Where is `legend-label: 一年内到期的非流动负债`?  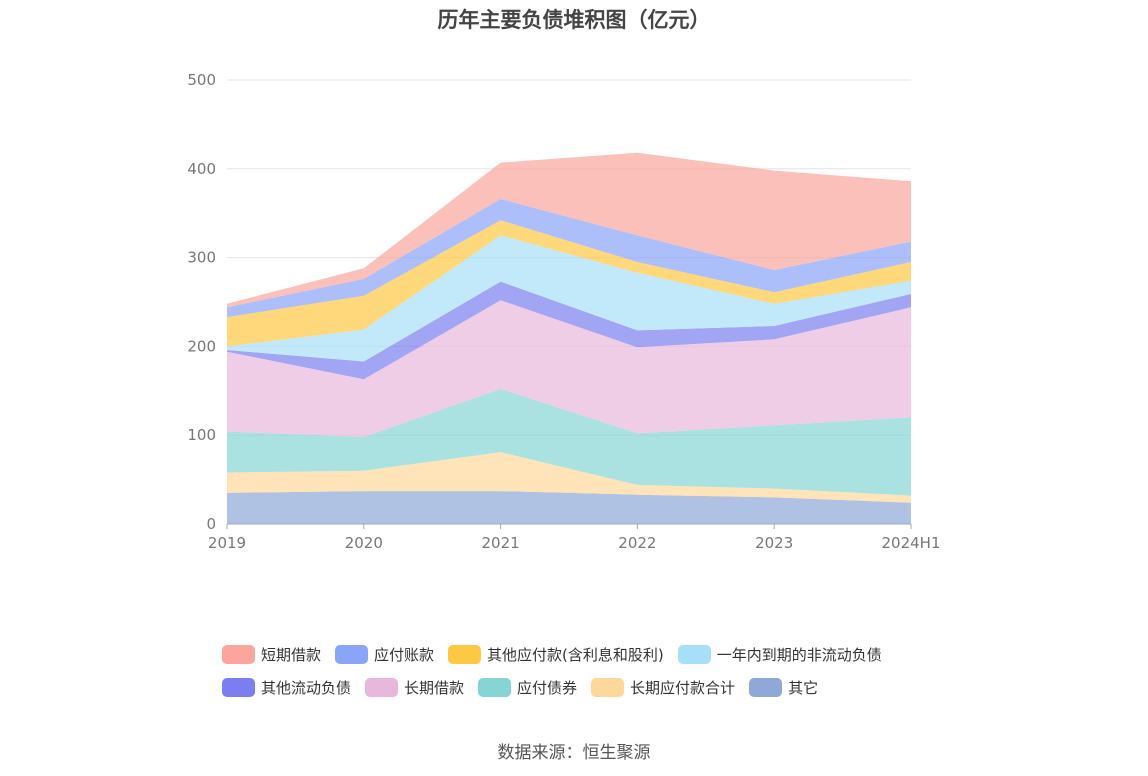 legend-label: 一年内到期的非流动负债 is located at coordinates (799, 655).